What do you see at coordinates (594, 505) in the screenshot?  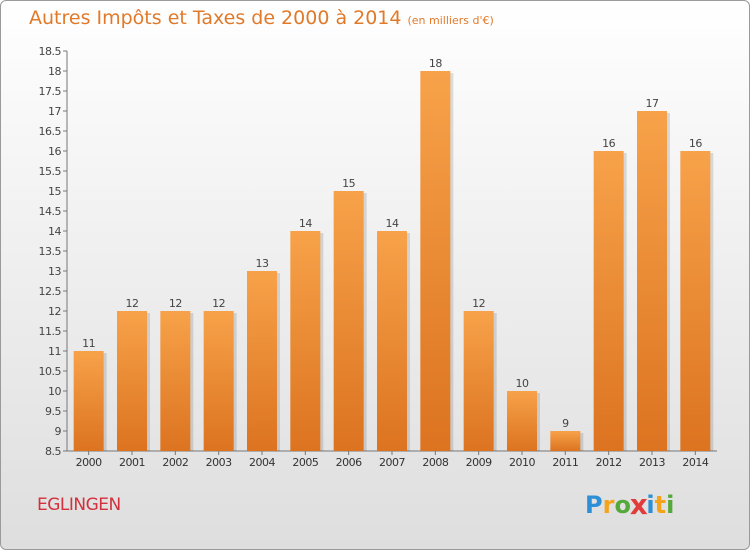 I see `logo-letter: P` at bounding box center [594, 505].